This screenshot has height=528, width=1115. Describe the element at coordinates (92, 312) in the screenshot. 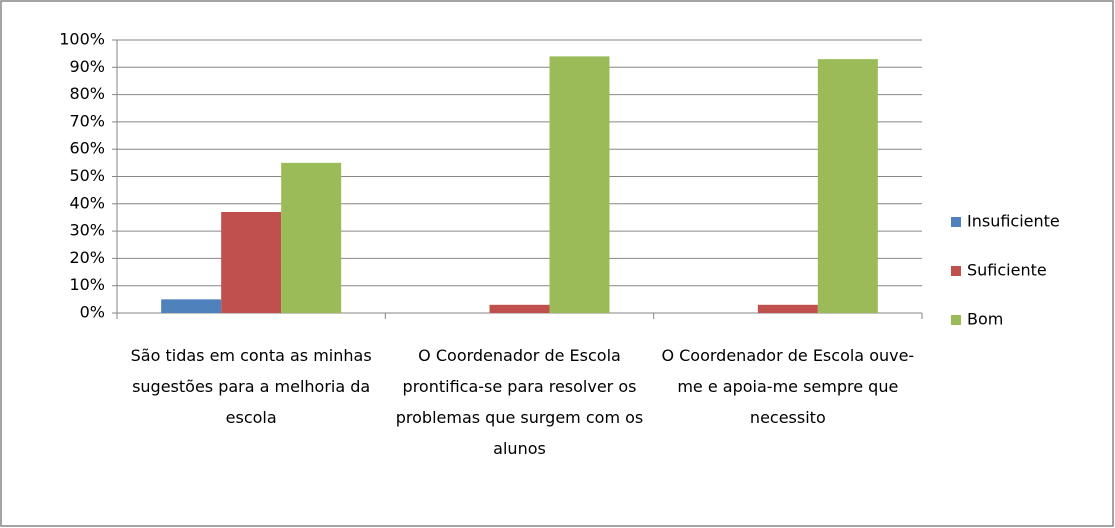

I see `y-tick-label: 0%` at that location.